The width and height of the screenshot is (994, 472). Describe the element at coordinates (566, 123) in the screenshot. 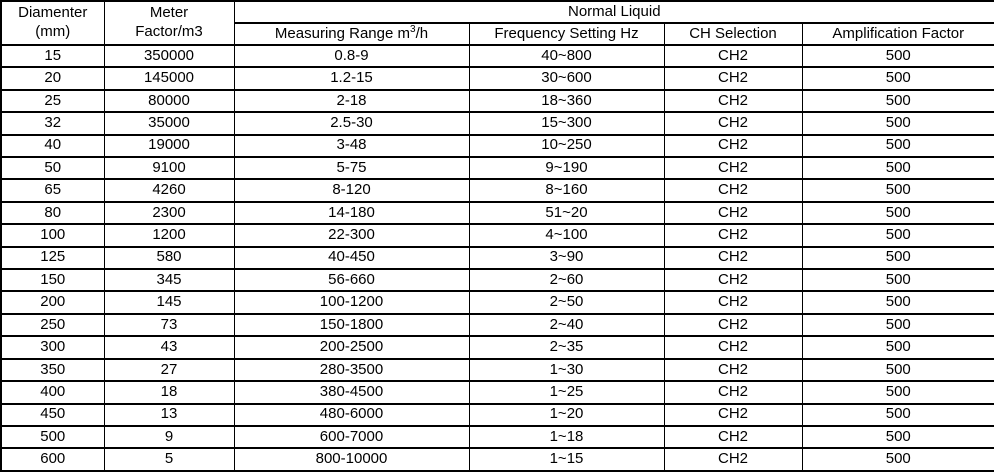

I see `table-cell: 15~300` at that location.